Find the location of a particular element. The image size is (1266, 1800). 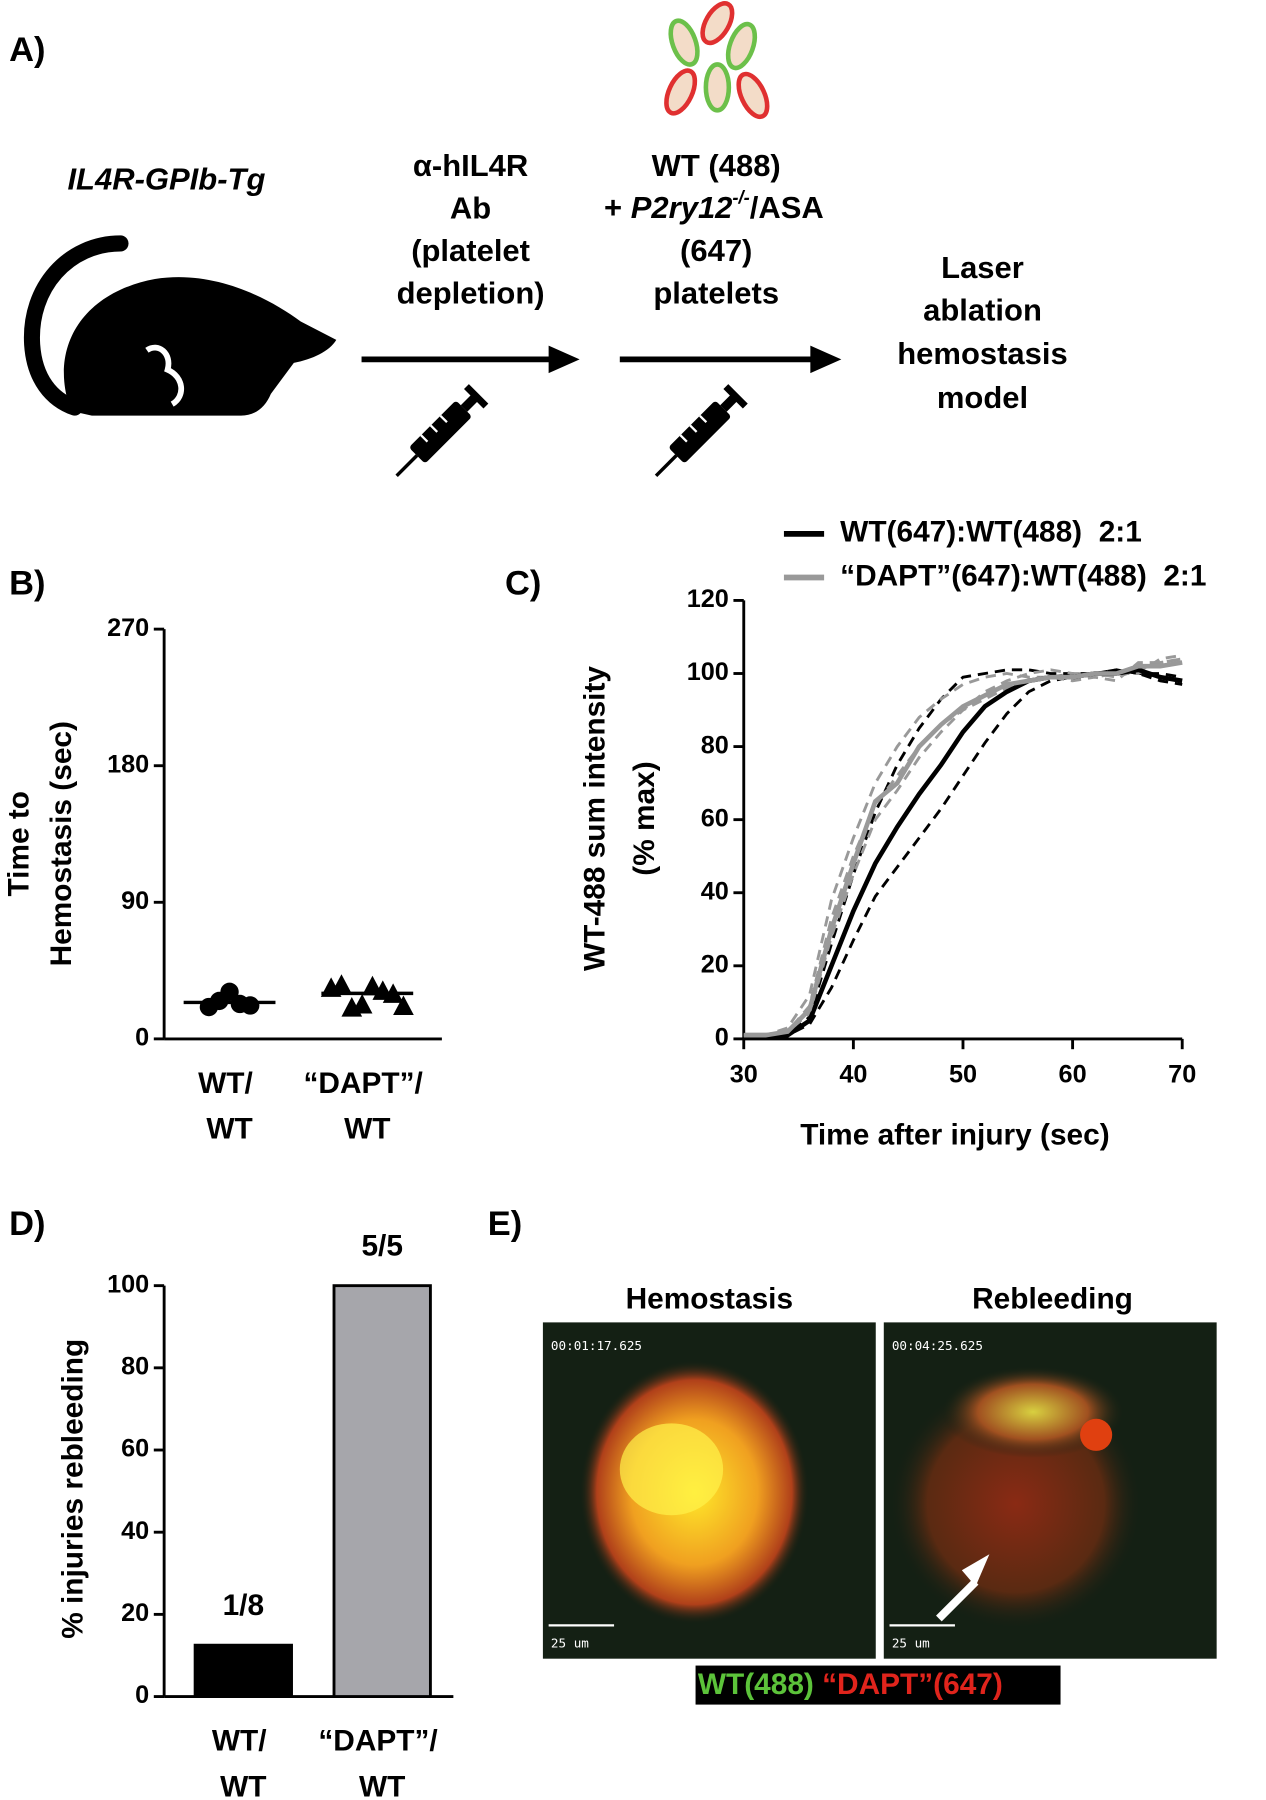

step-label: Laser is located at coordinates (982, 267).